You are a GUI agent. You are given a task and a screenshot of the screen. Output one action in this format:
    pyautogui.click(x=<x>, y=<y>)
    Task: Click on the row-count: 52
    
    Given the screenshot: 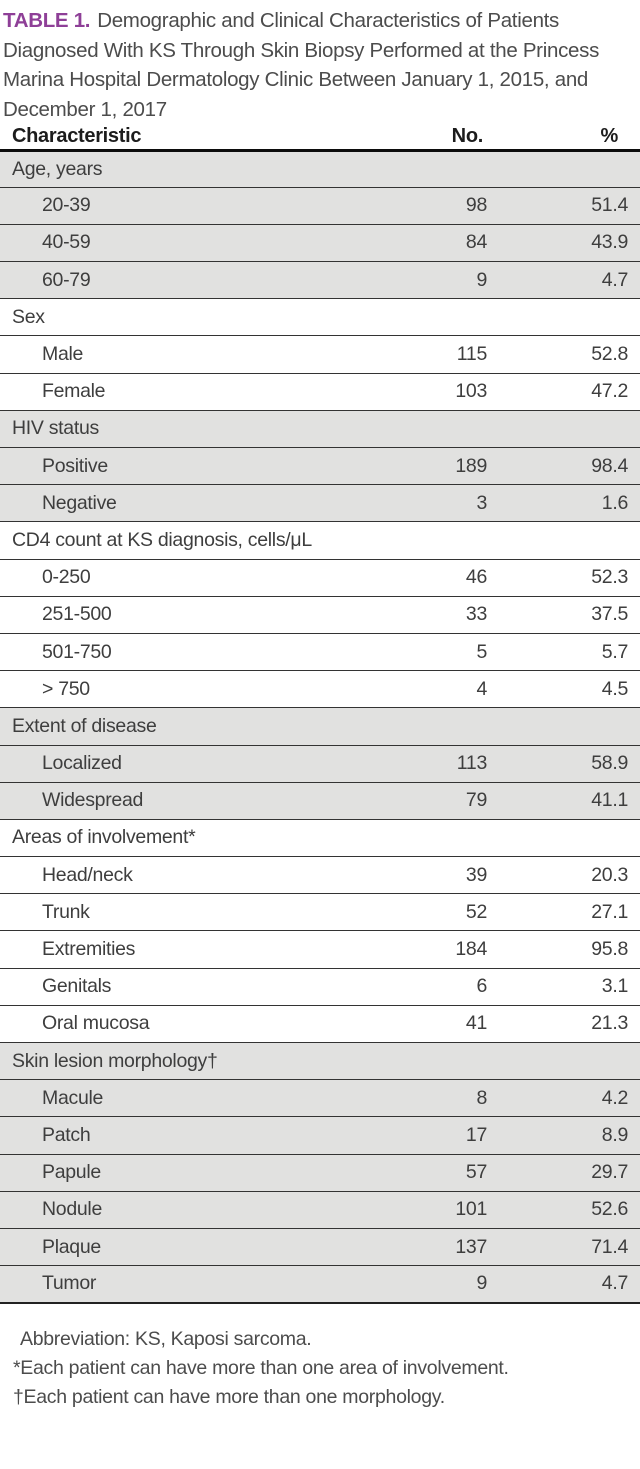 What is the action you would take?
    pyautogui.click(x=427, y=912)
    